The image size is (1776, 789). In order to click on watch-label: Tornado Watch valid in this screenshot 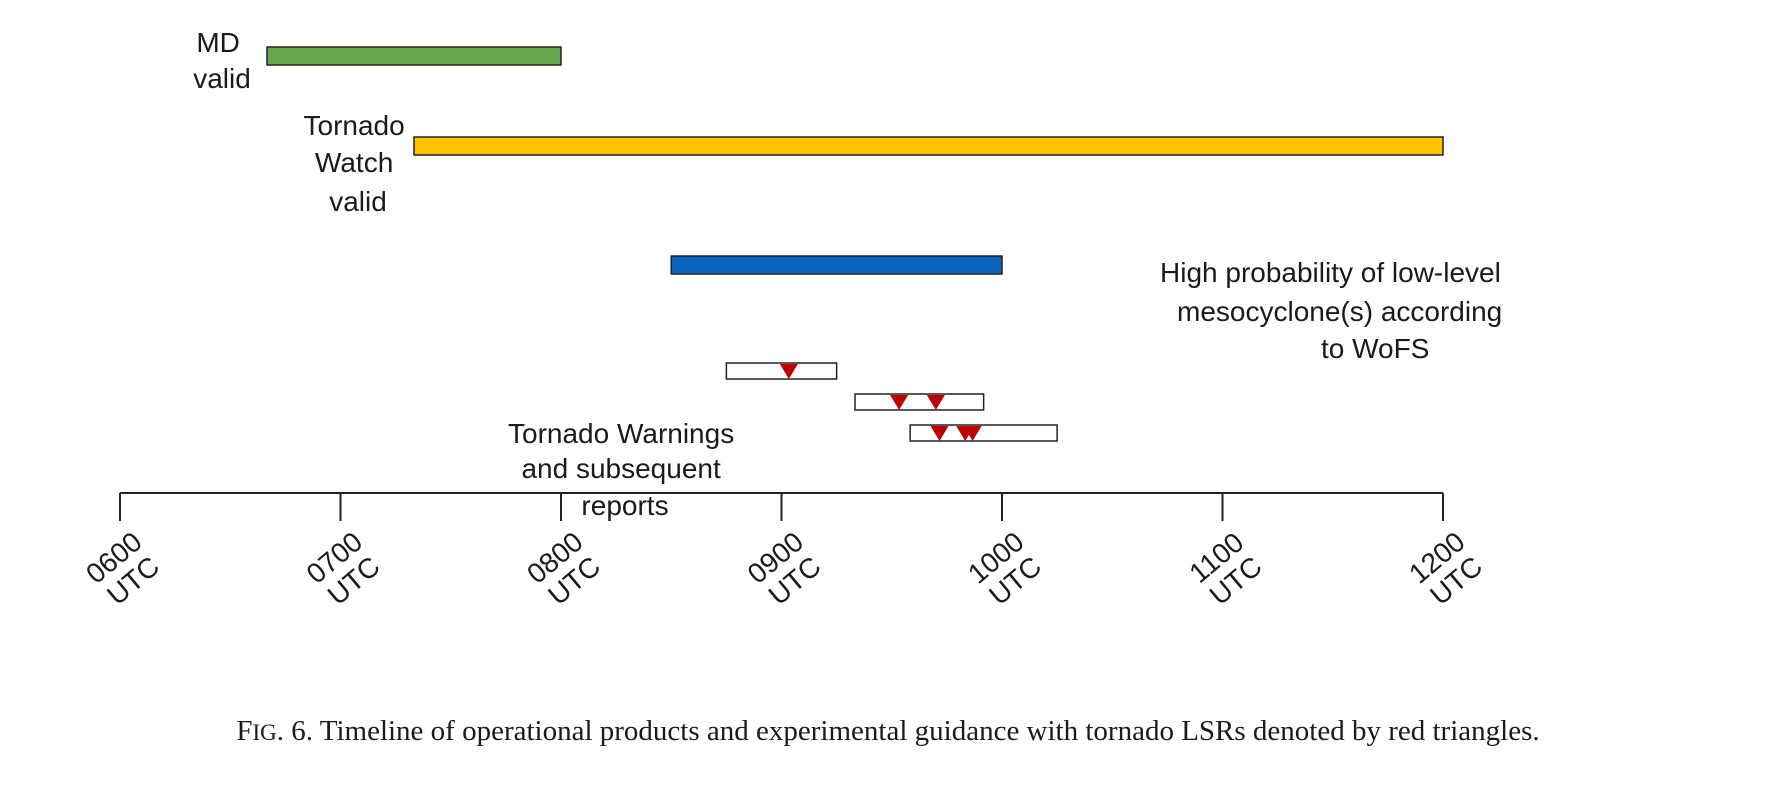, I will do `click(358, 163)`.